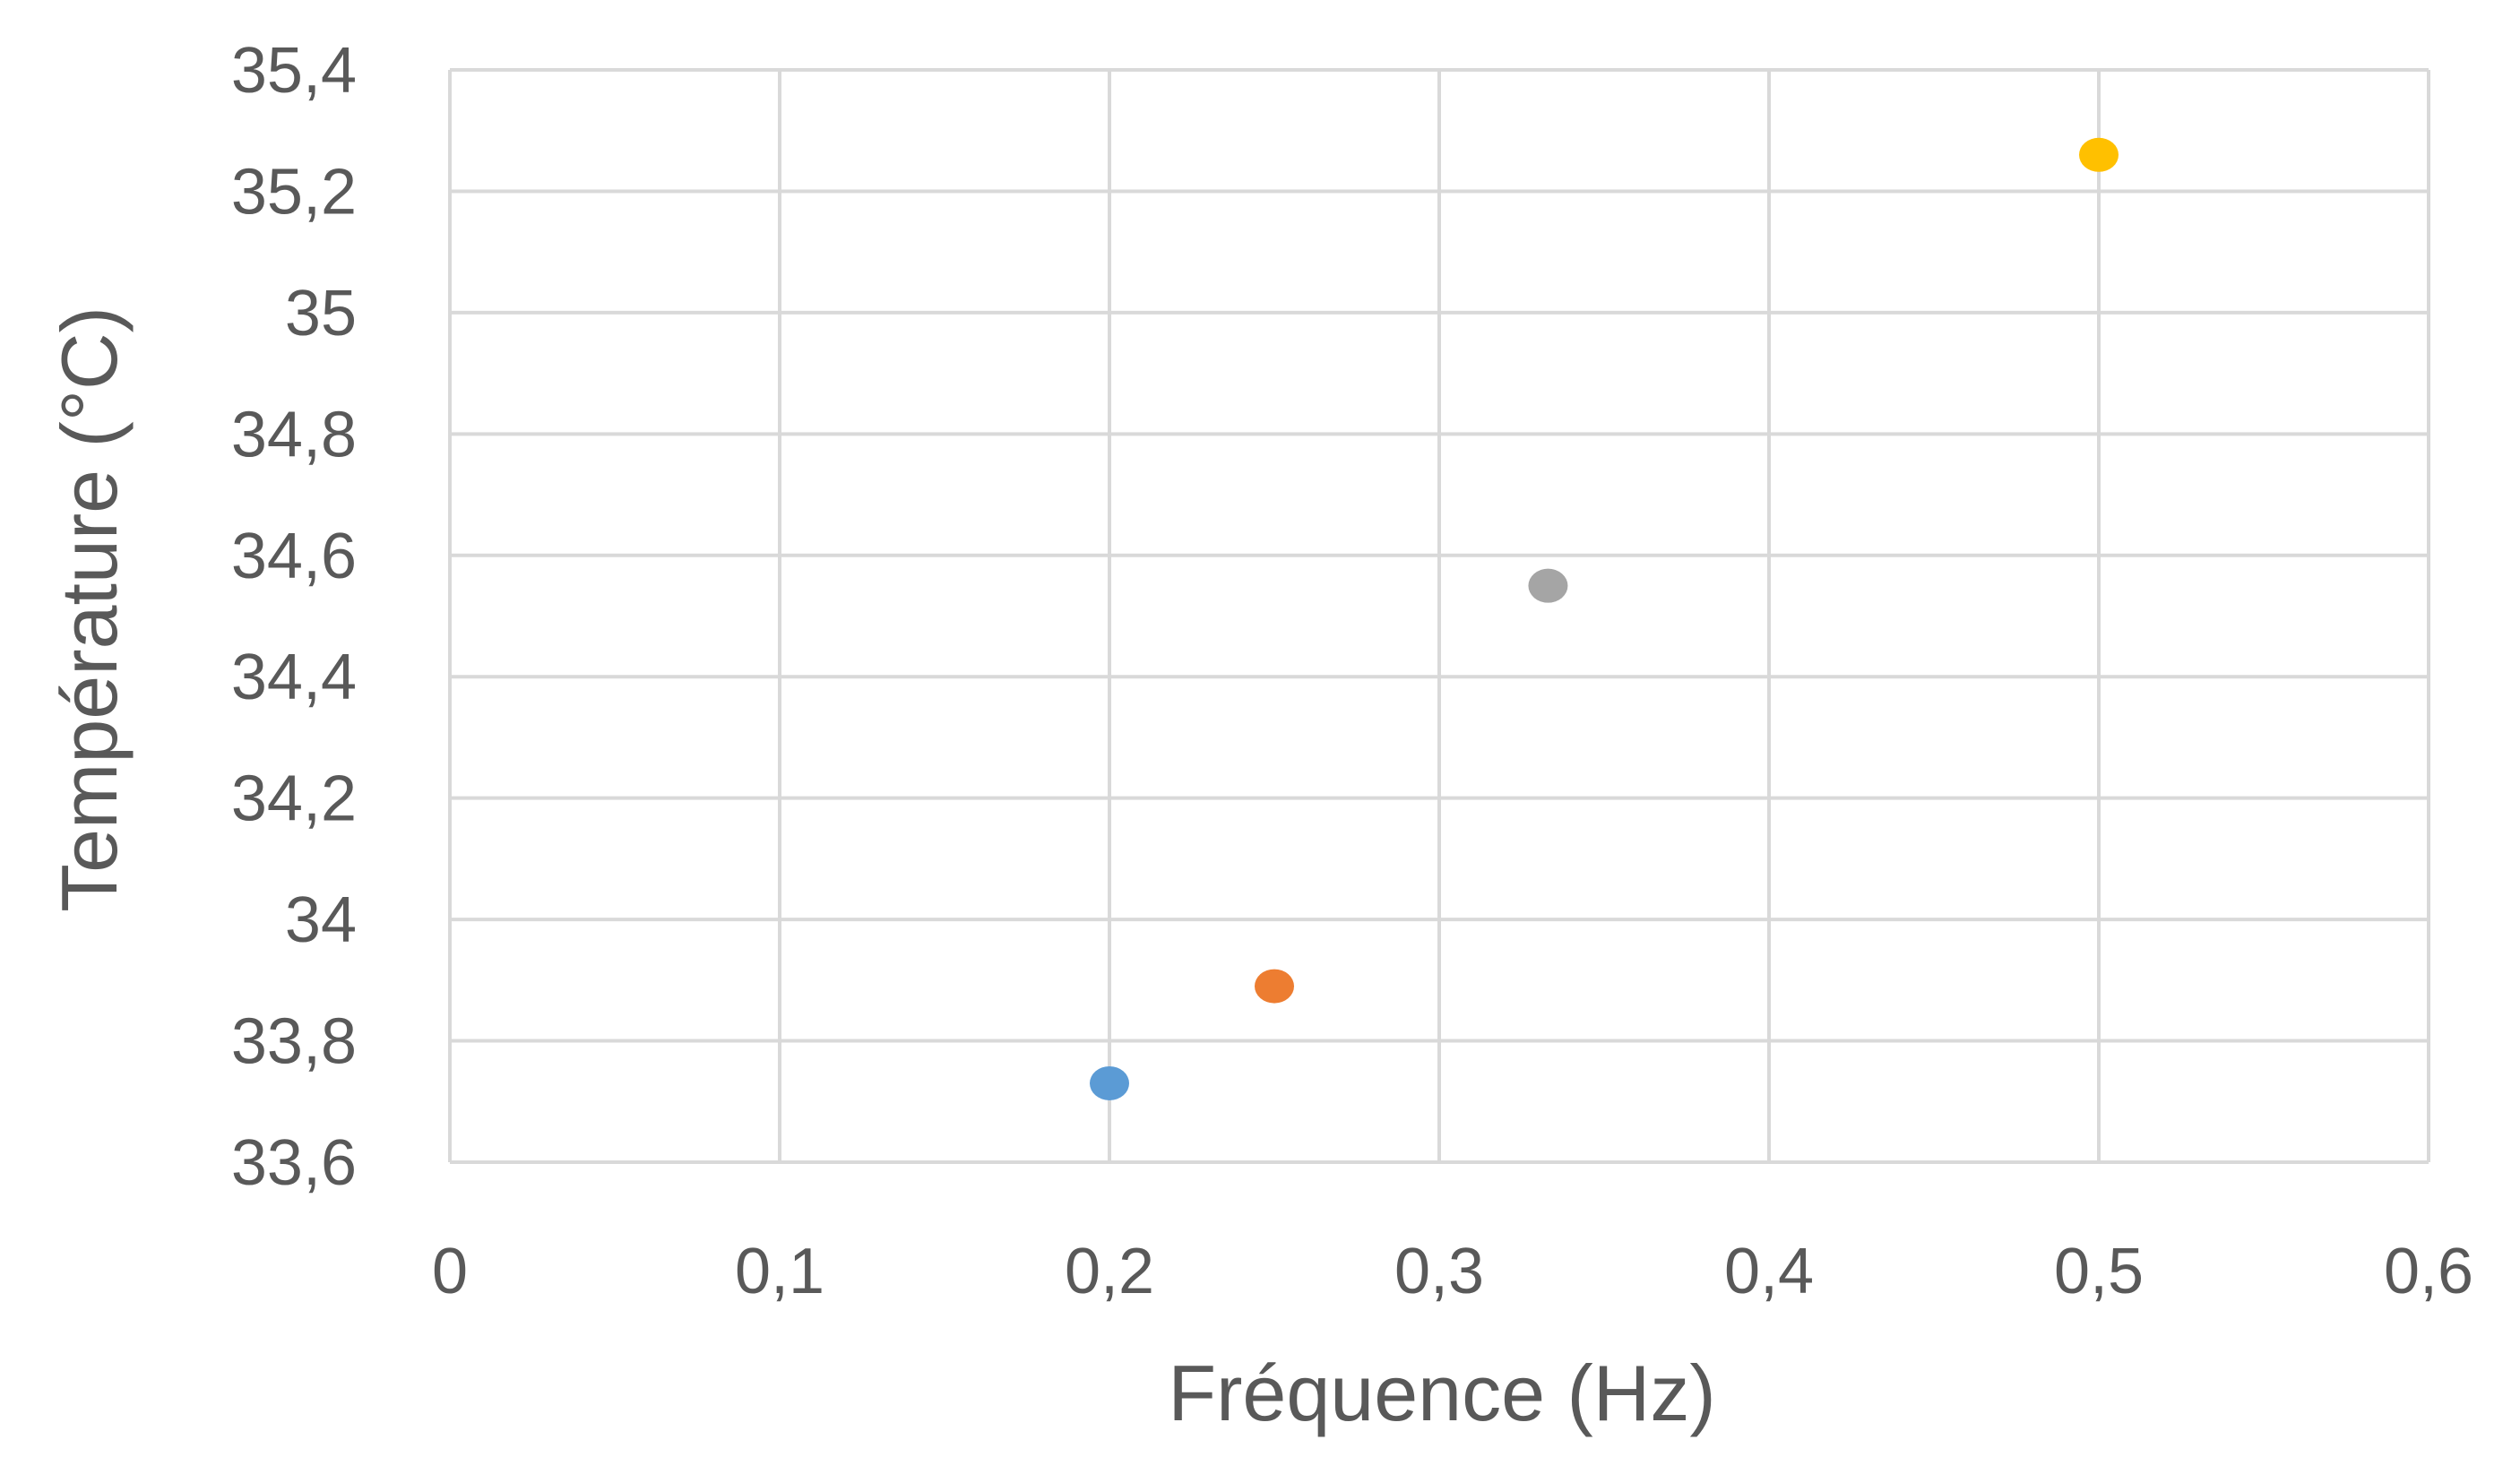 This screenshot has height=1457, width=2520. Describe the element at coordinates (89, 609) in the screenshot. I see `y-axis-title: Température (°C)` at that location.